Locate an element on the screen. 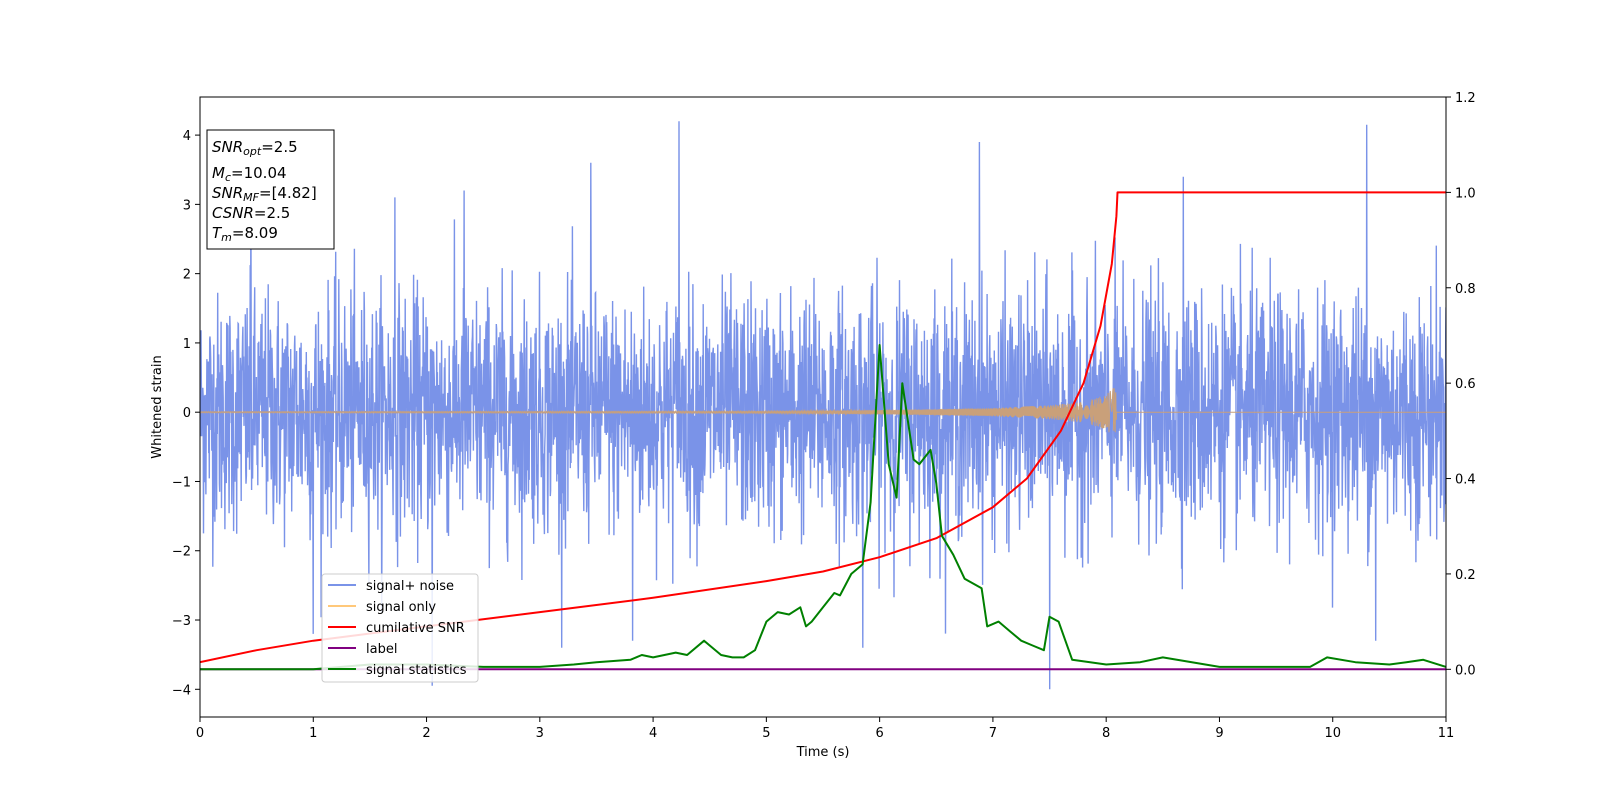  y-left-tick-label: 4 is located at coordinates (187, 136).